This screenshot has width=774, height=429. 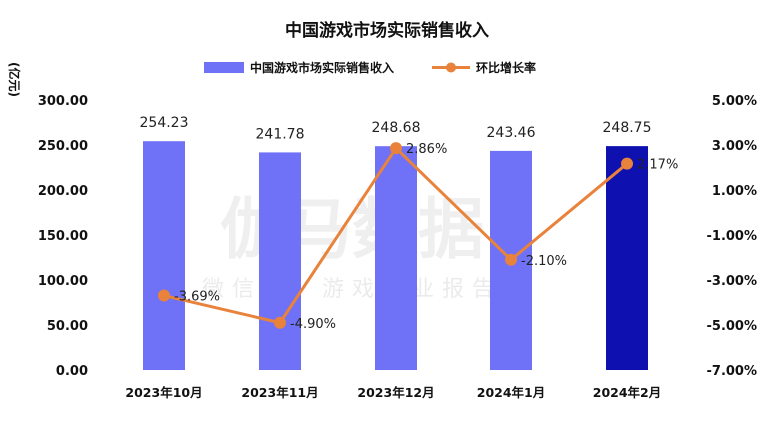 I want to click on x-axis: 2023年10月 2023年11月 2023年12月 2024年1月 2024年2月, so click(x=393, y=392).